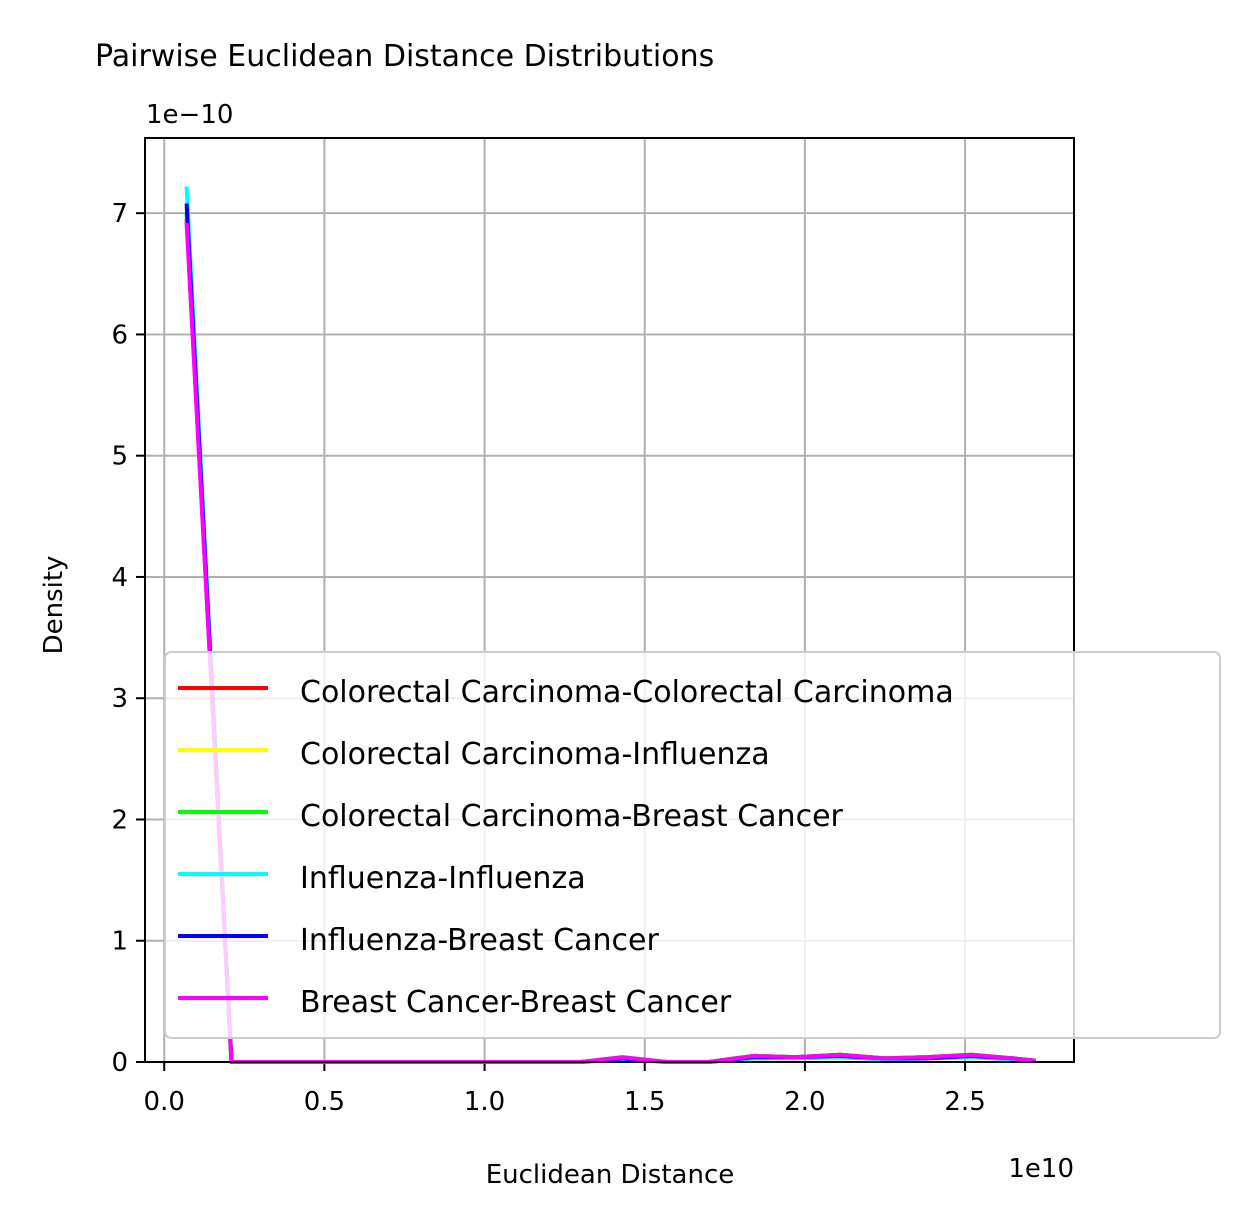 Image resolution: width=1251 pixels, height=1222 pixels. What do you see at coordinates (119, 214) in the screenshot?
I see `y-tick-label: 7` at bounding box center [119, 214].